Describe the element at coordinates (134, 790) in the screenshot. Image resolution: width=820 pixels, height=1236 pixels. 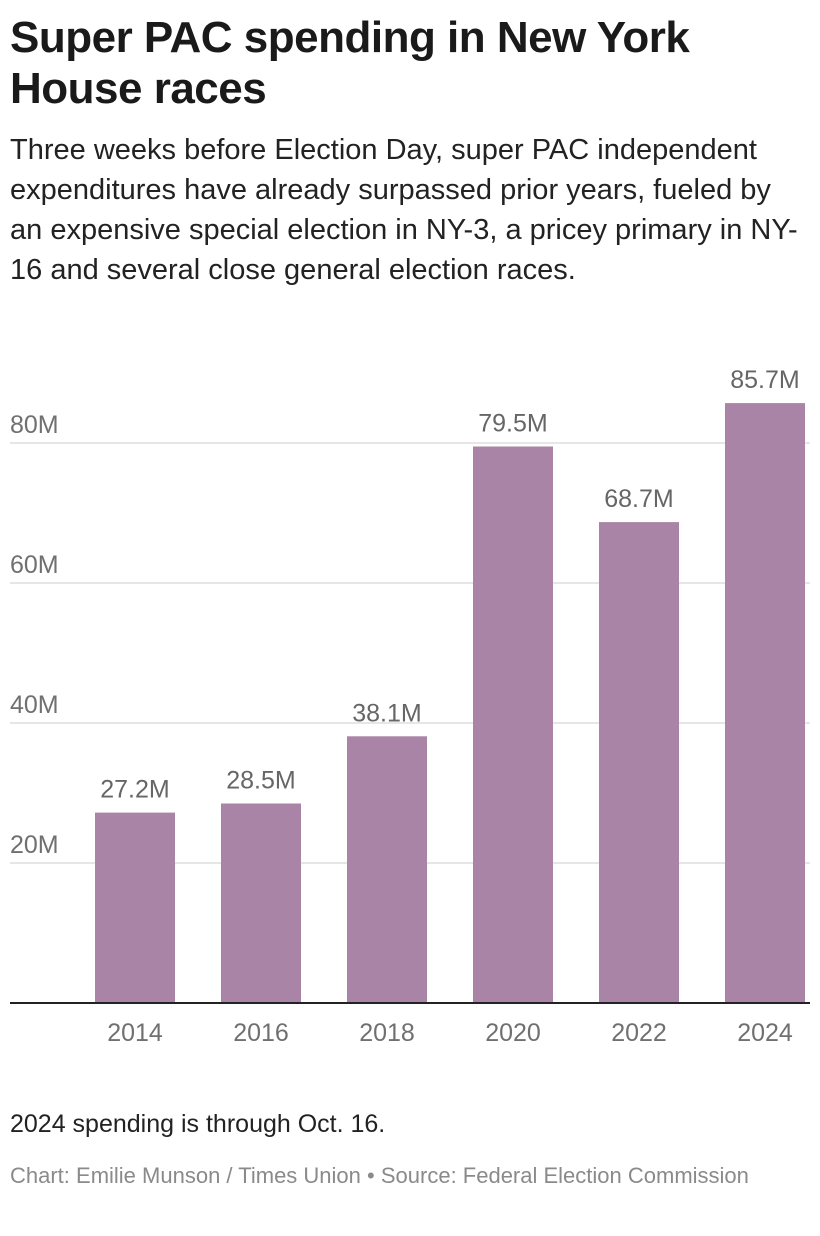
I see `bar-value-label: 27.2M` at that location.